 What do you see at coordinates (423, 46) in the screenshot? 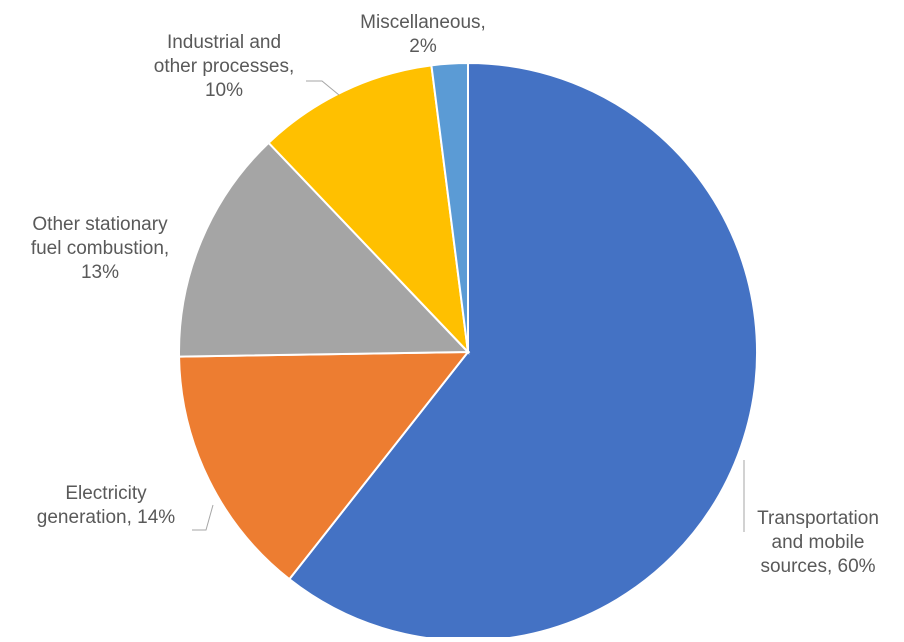
I see `data-label-line: 2%` at bounding box center [423, 46].